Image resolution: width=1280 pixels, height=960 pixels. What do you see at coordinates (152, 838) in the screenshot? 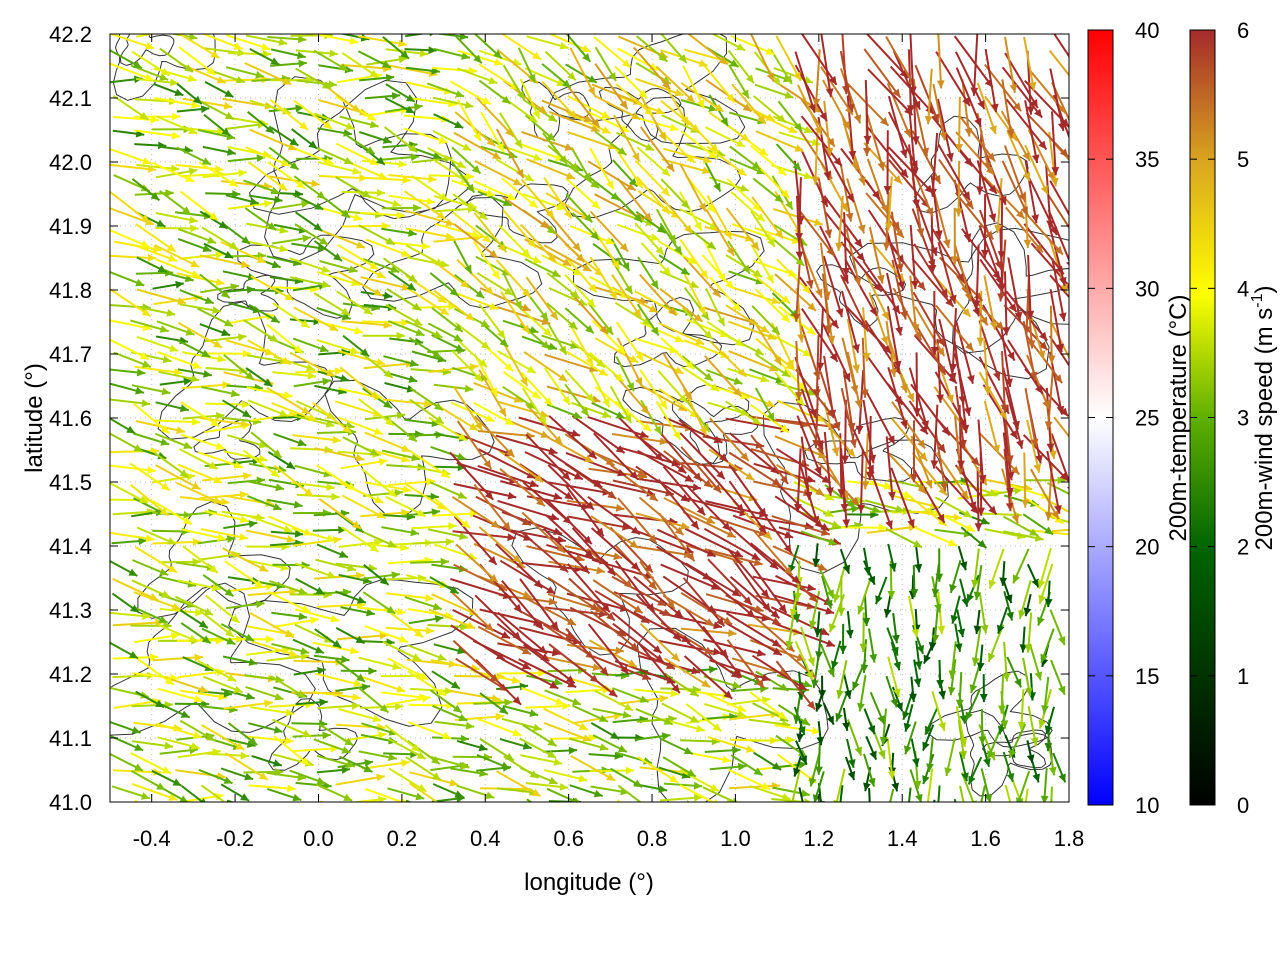
I see `x-tick-label: -0.4` at bounding box center [152, 838].